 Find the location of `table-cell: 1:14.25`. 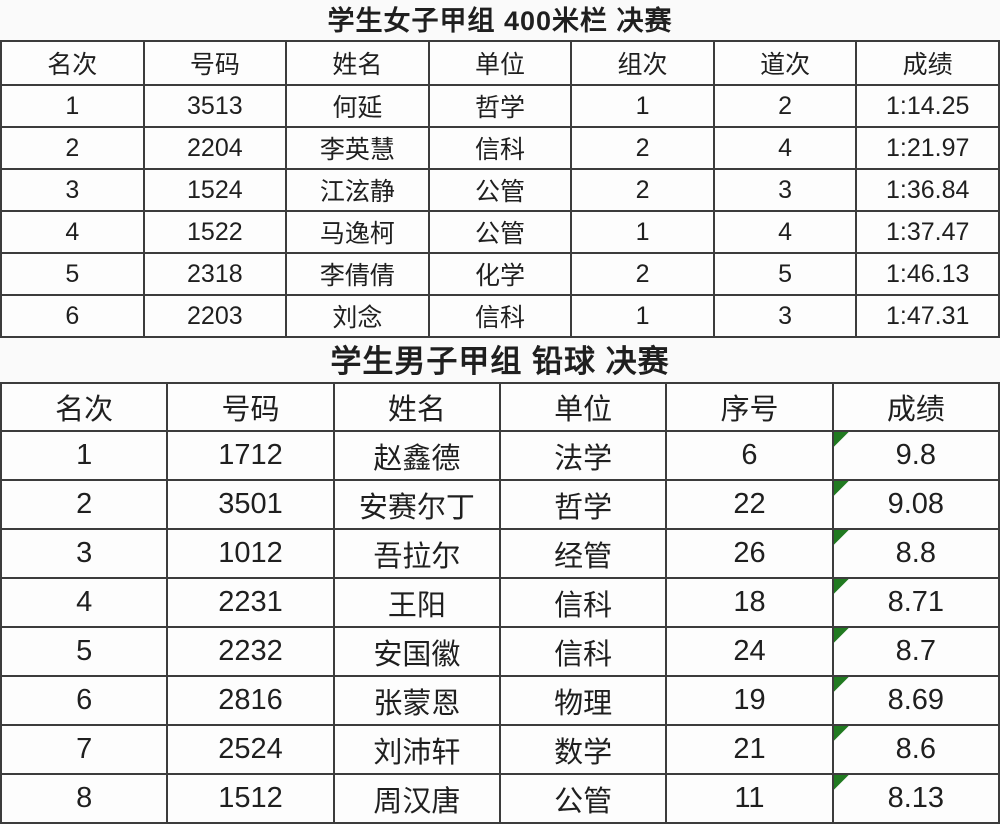

table-cell: 1:14.25 is located at coordinates (927, 106).